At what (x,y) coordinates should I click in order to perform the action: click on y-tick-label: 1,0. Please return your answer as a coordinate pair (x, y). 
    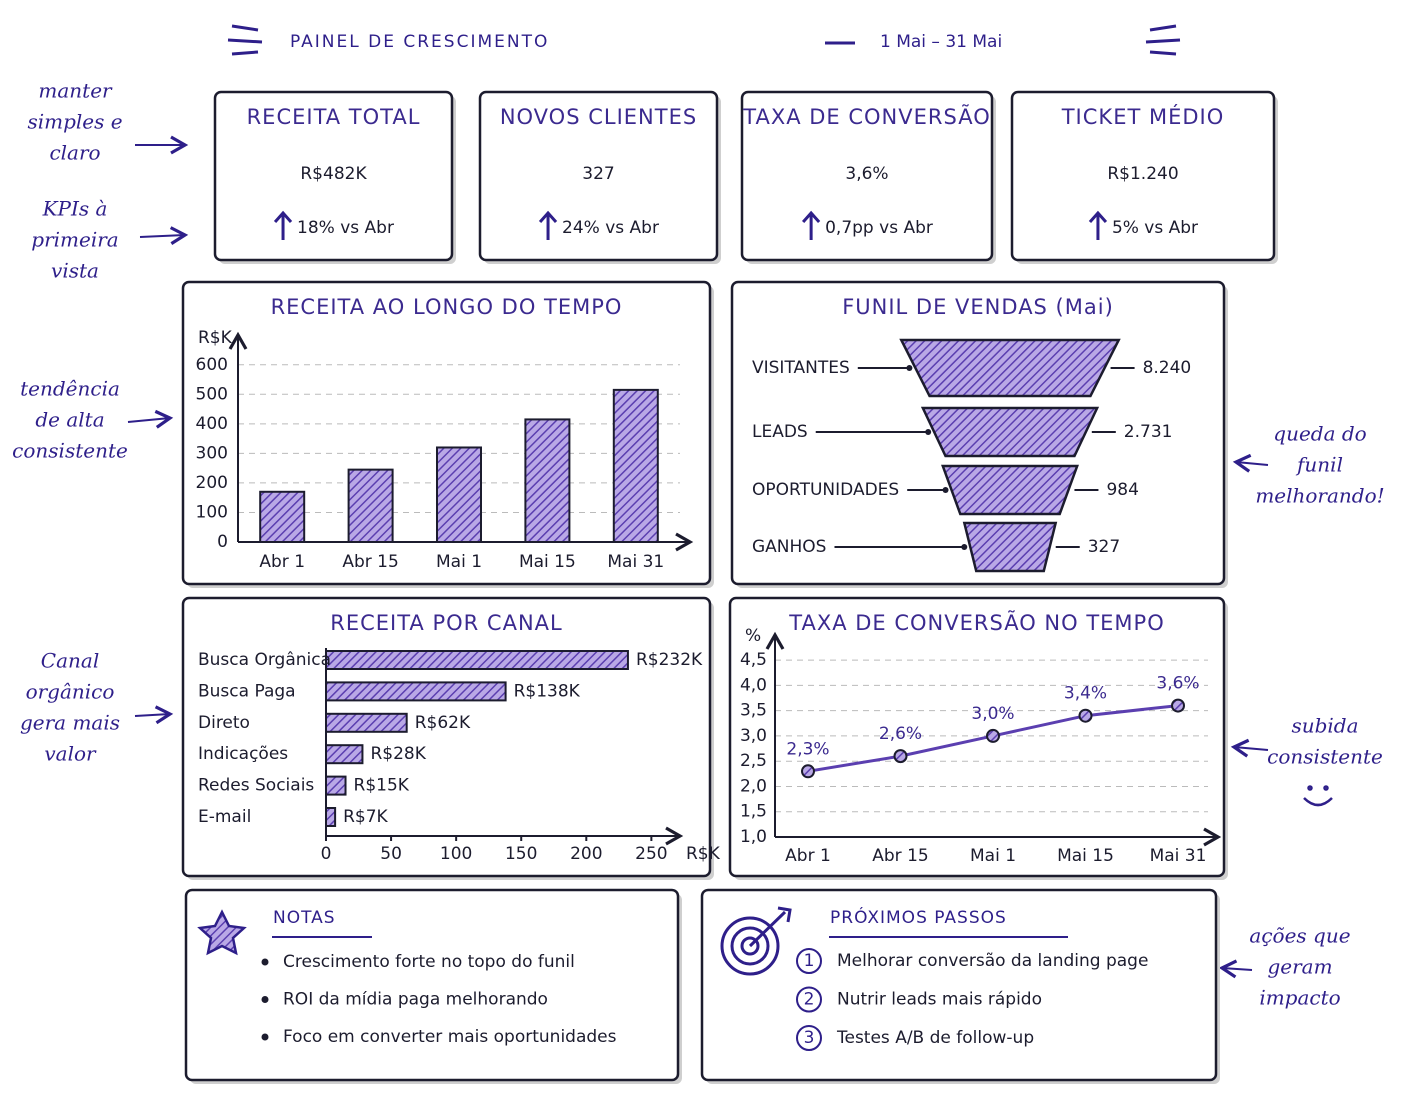
    Looking at the image, I should click on (753, 837).